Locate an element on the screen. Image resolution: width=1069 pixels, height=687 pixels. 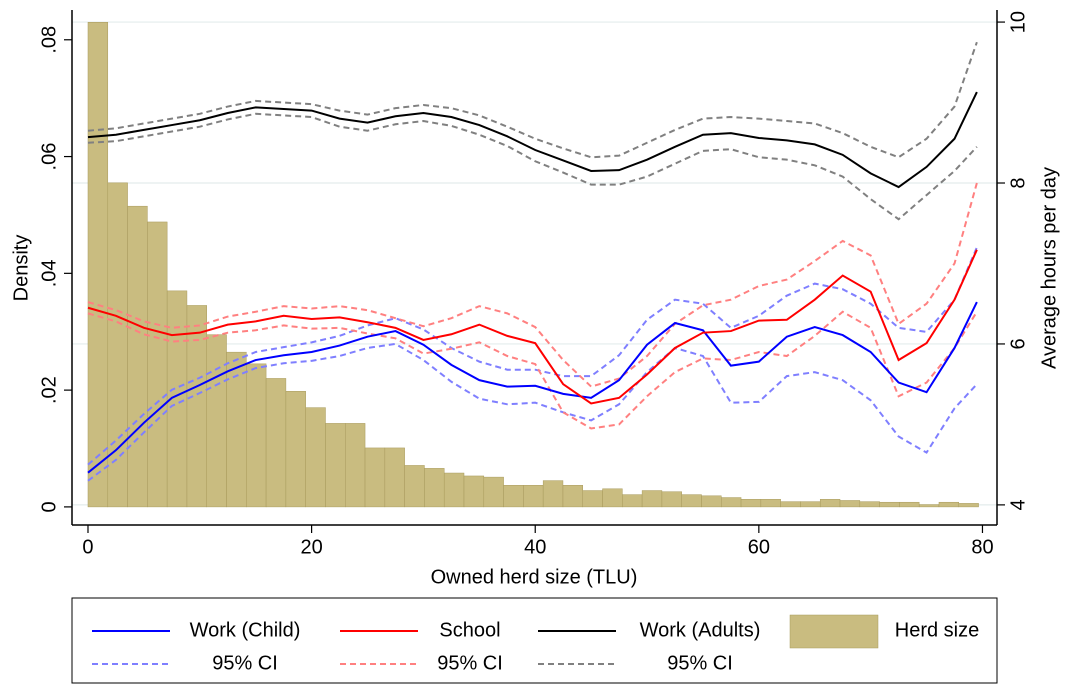
ci-upper-line is located at coordinates (532, 100).